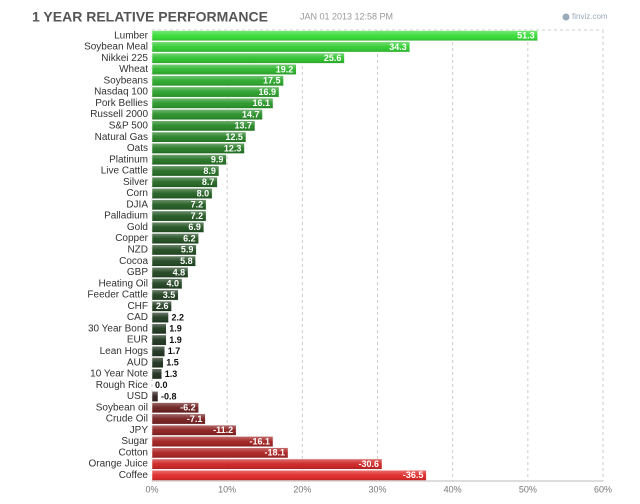 This screenshot has width=640, height=504. What do you see at coordinates (275, 453) in the screenshot?
I see `value-label: -18.1` at bounding box center [275, 453].